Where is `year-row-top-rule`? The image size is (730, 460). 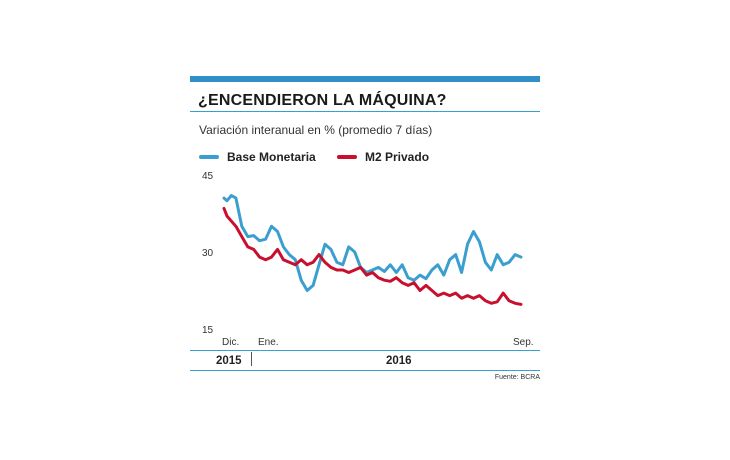 year-row-top-rule is located at coordinates (365, 350).